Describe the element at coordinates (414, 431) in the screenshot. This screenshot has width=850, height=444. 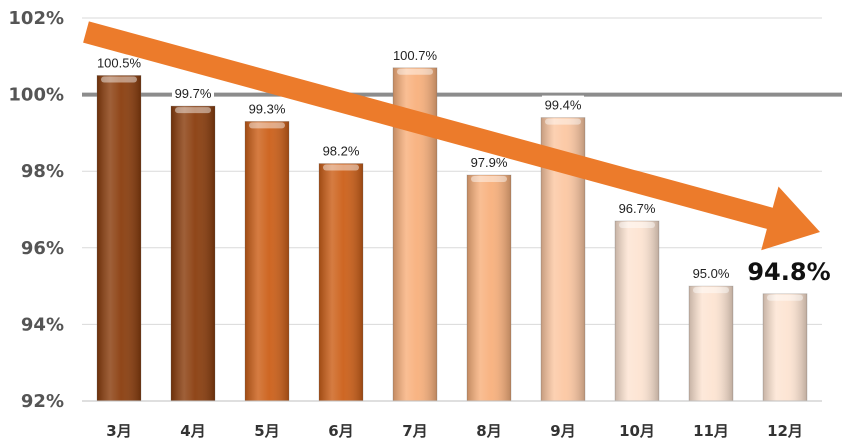
I see `x-tick-label: 7月` at that location.